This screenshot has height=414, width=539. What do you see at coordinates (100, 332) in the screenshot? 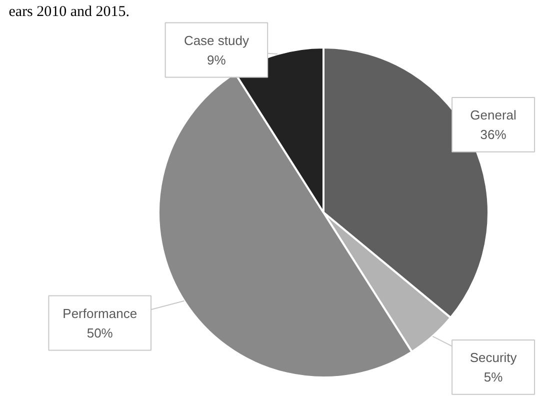
I see `data-label: 50%` at bounding box center [100, 332].